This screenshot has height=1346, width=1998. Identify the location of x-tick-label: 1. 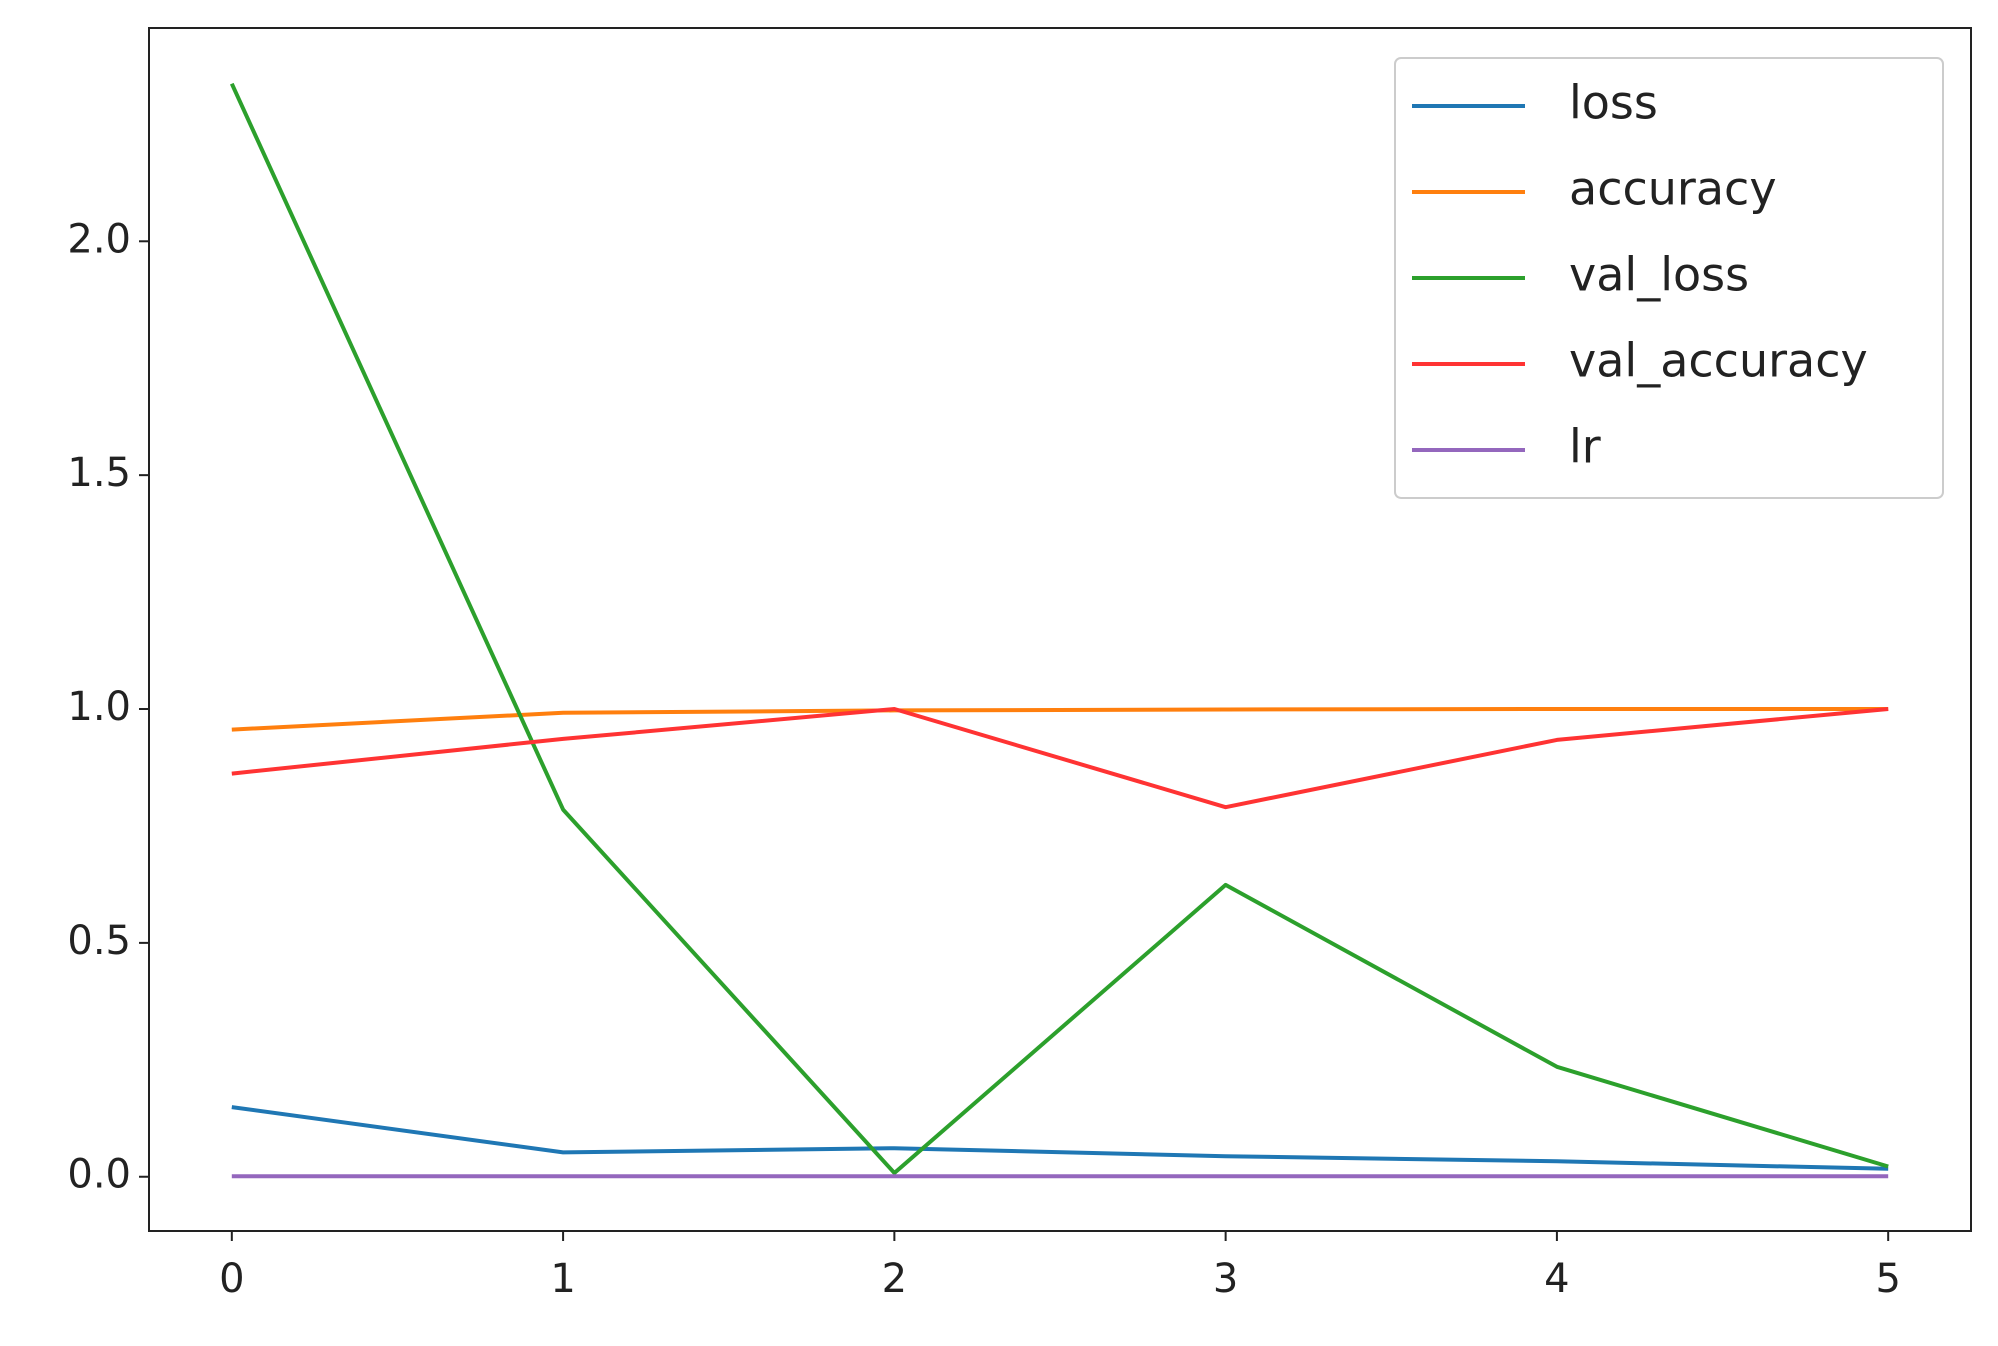
(562, 1279).